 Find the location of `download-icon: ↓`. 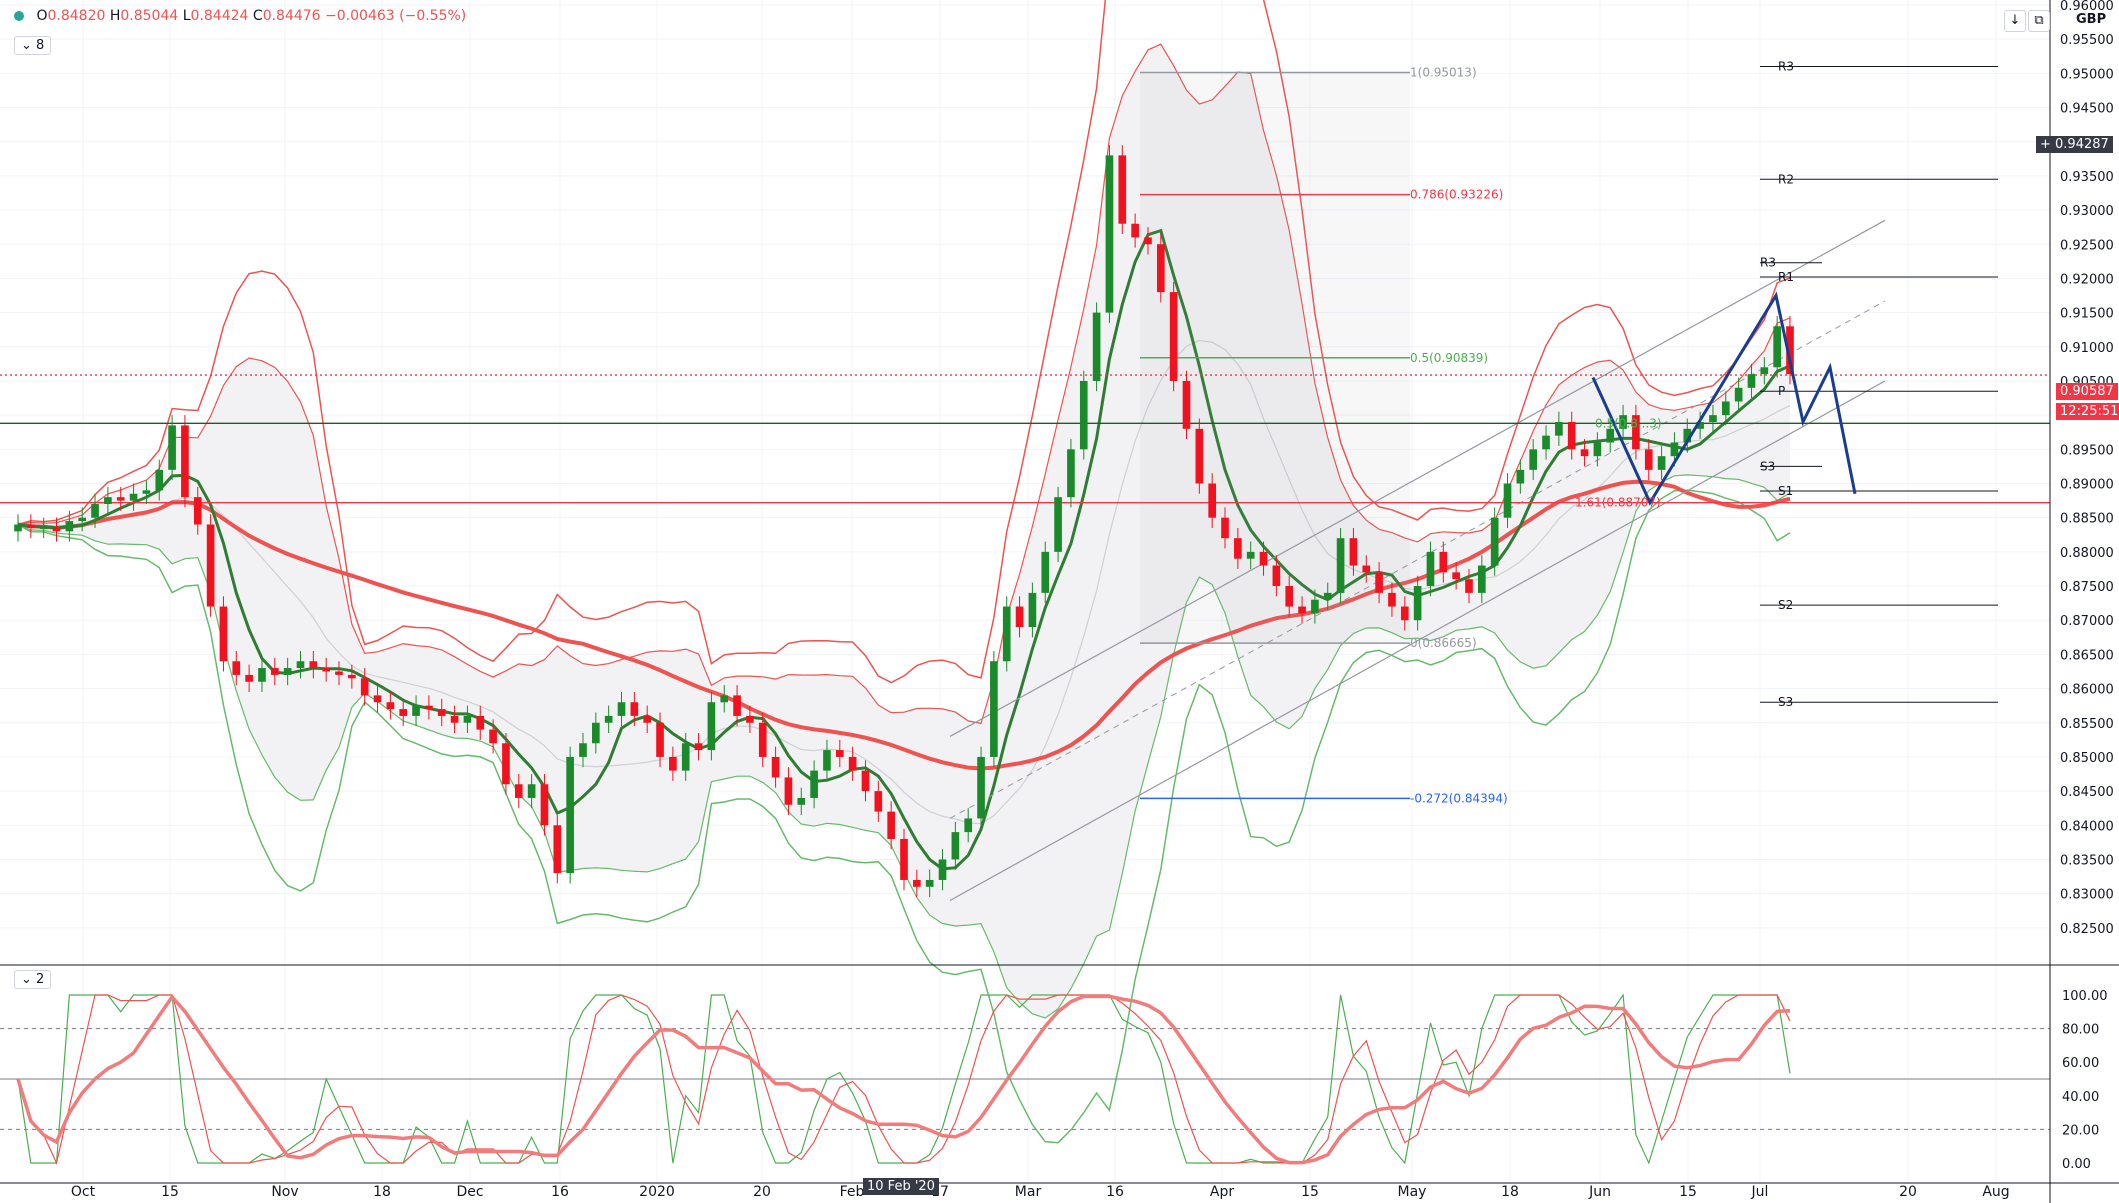

download-icon: ↓ is located at coordinates (2015, 21).